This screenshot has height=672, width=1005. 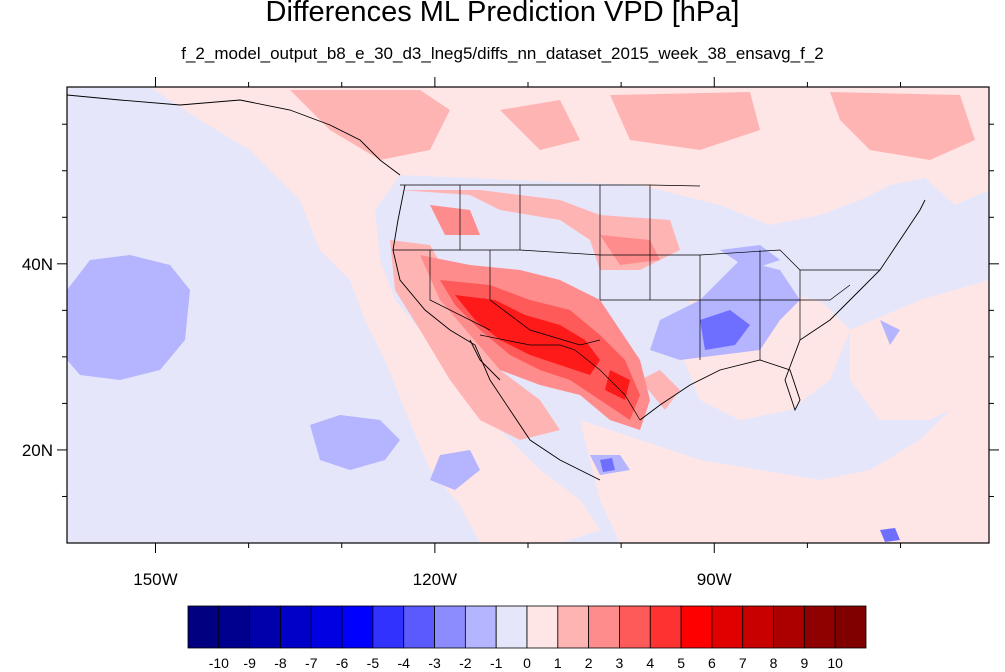 I want to click on lat-tick-label: 20N, so click(x=37, y=450).